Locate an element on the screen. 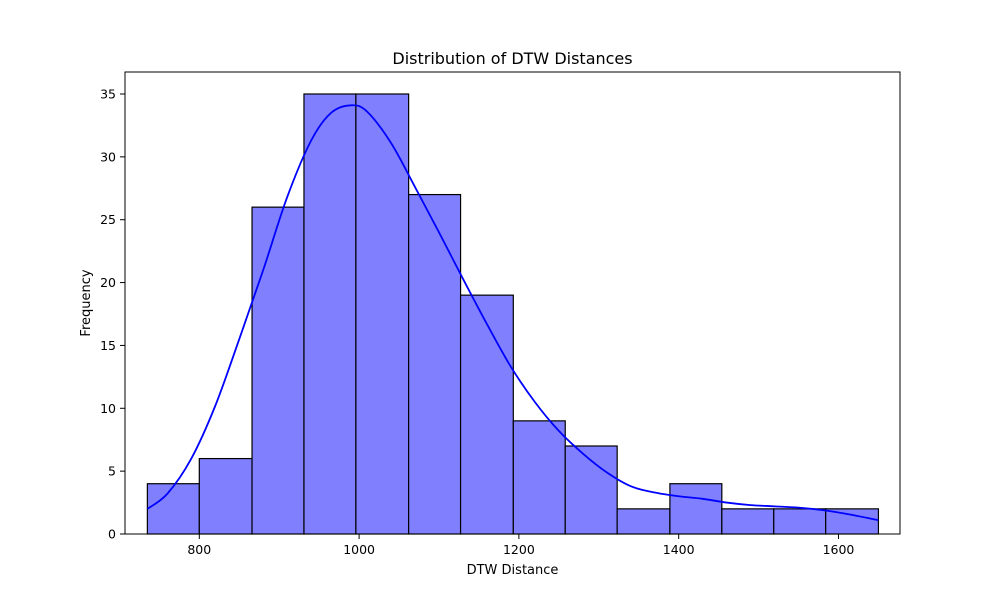 Image resolution: width=1000 pixels, height=600 pixels. x-tick-label: 1600 is located at coordinates (839, 549).